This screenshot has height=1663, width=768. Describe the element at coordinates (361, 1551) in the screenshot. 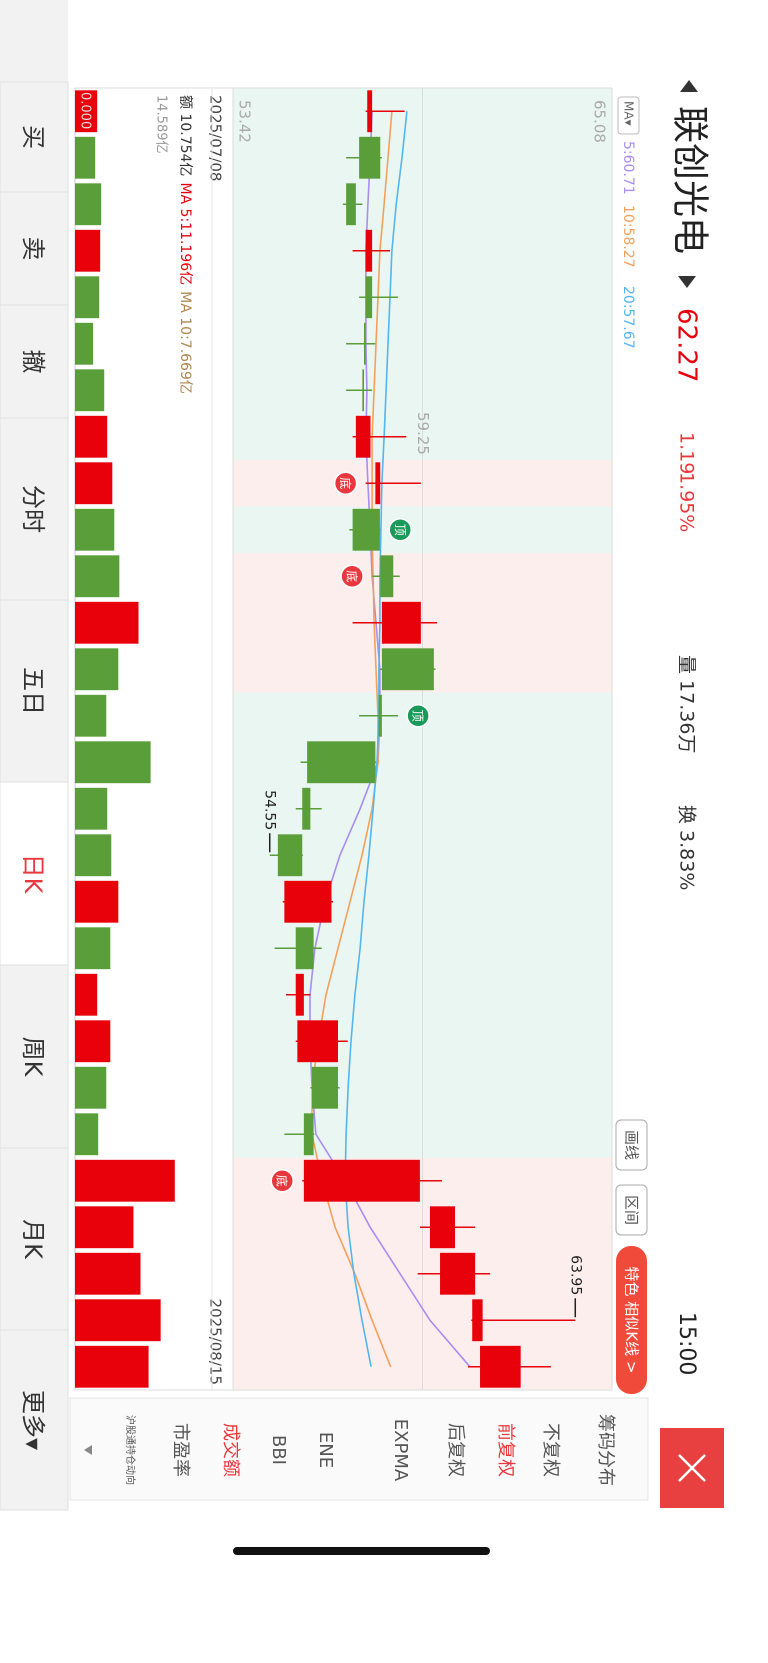

I see `home-indicator` at that location.